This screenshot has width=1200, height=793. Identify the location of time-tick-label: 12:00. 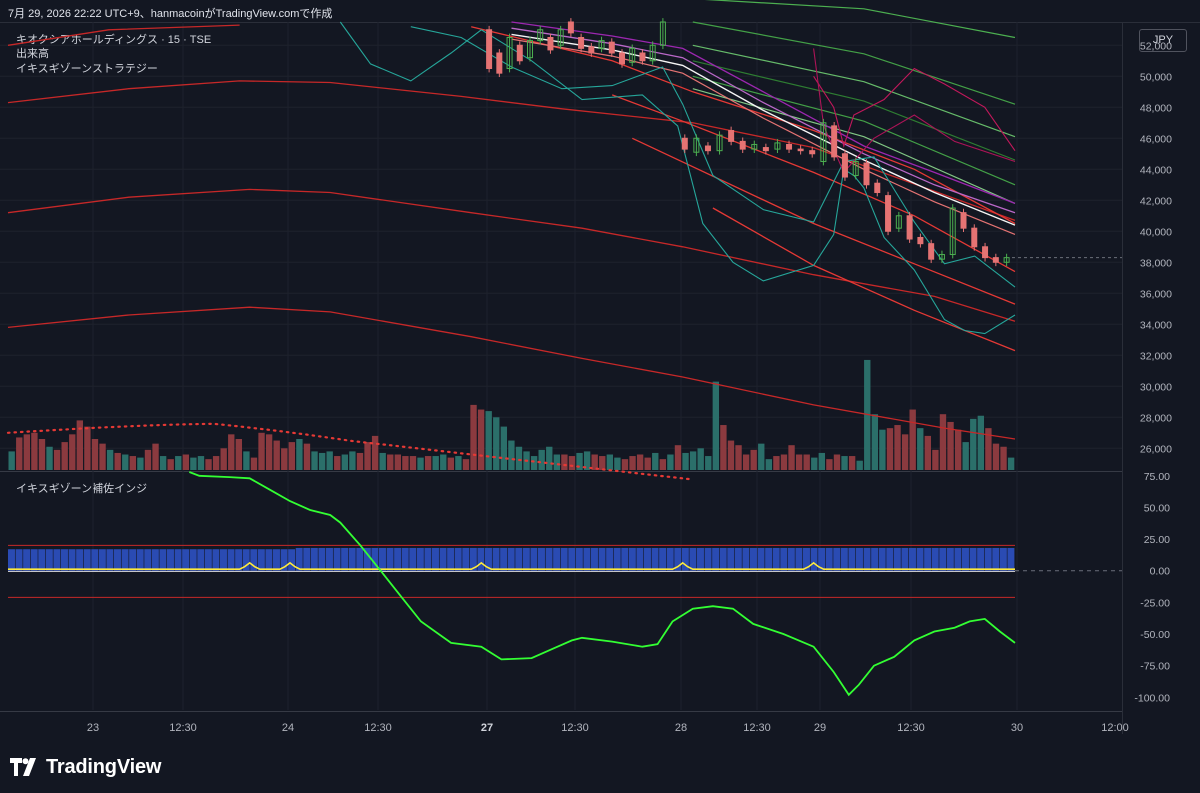
(1115, 728).